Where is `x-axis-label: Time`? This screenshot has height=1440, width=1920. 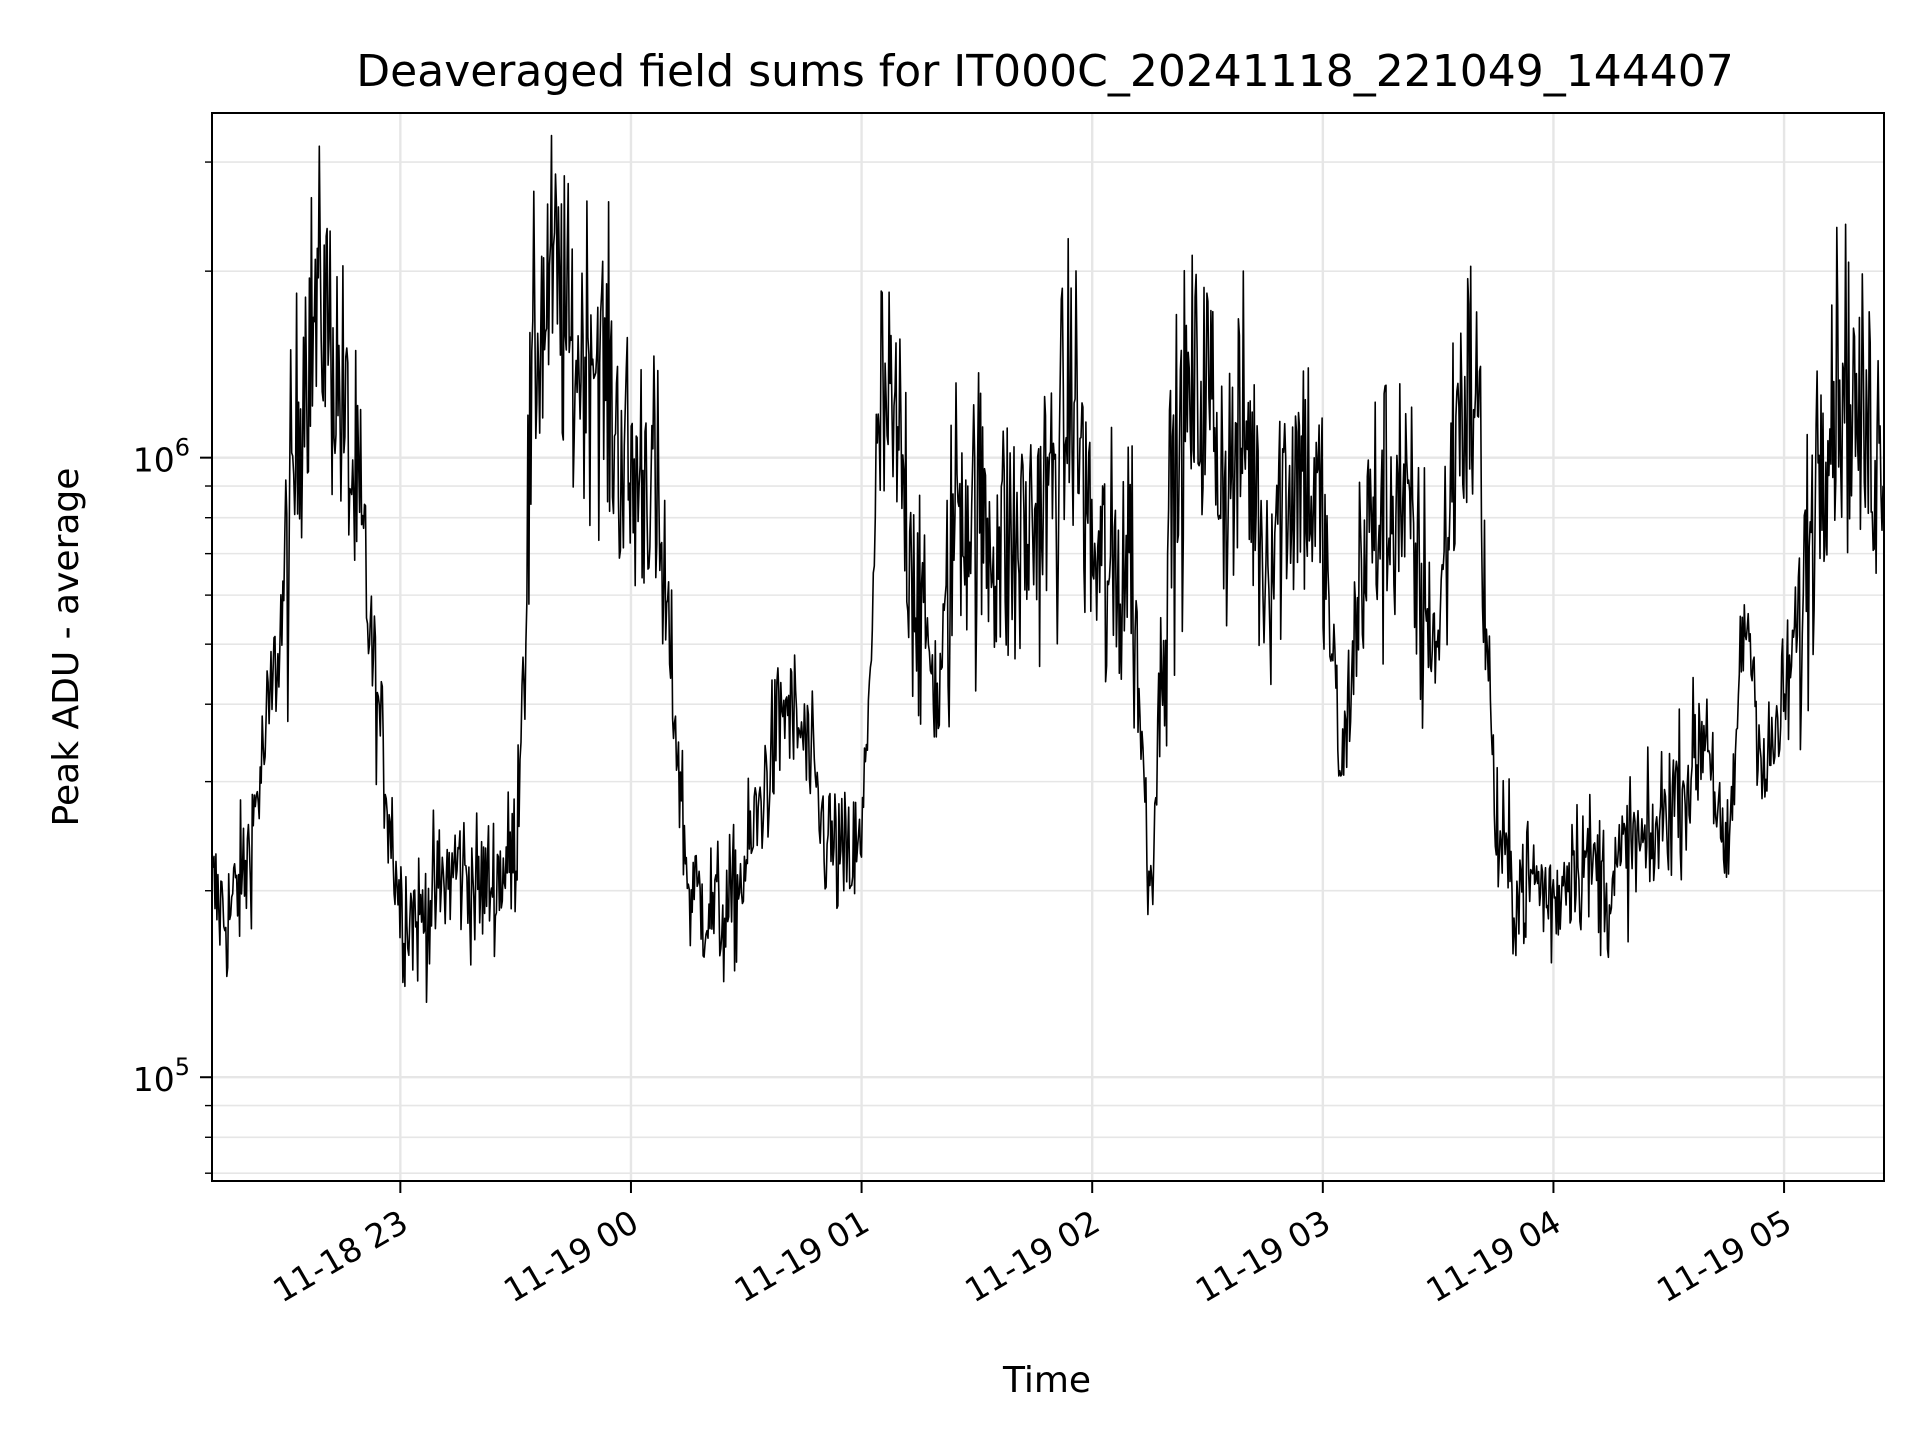
x-axis-label: Time is located at coordinates (1046, 1380).